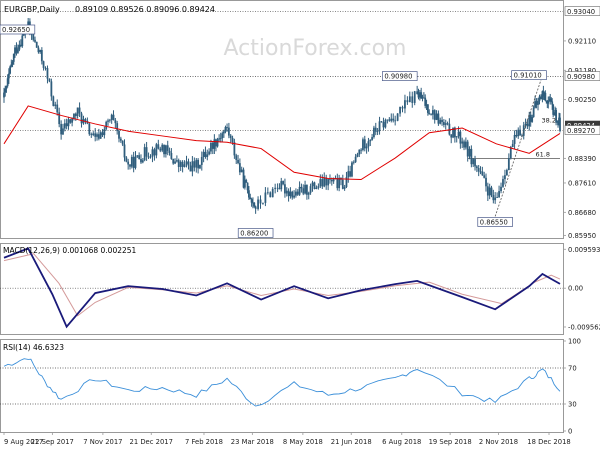 This screenshot has width=600, height=450. I want to click on macd-tick-label: 0.009593, so click(584, 250).